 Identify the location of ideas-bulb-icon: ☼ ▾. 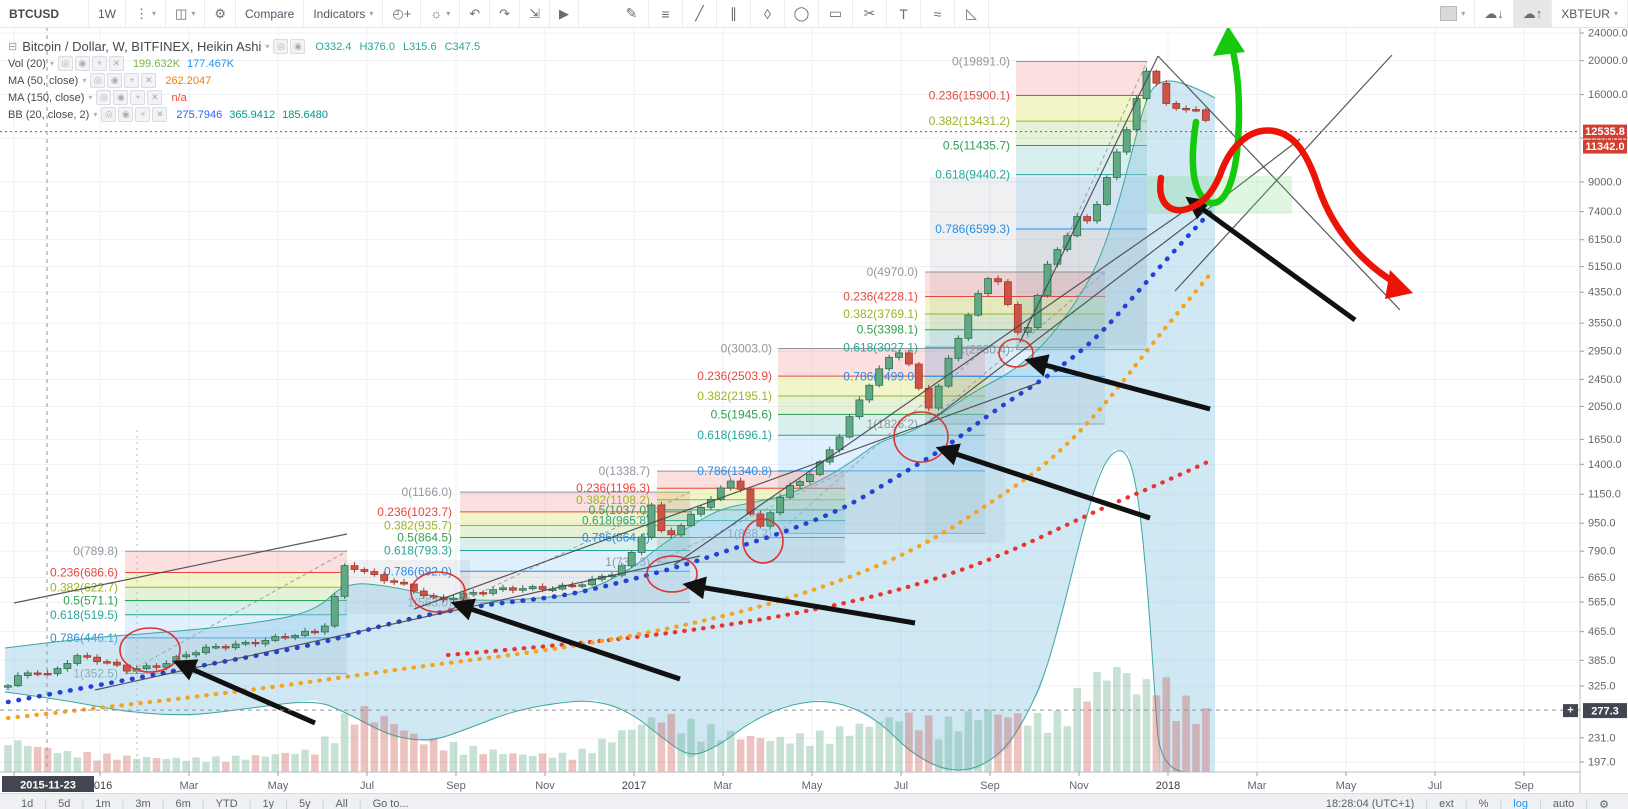
(441, 13).